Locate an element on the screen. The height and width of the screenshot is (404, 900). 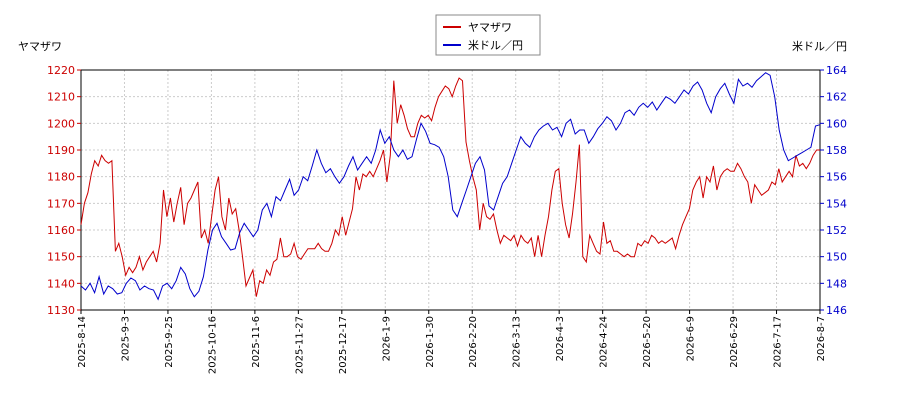
right-tick-label: 148 is located at coordinates (836, 283).